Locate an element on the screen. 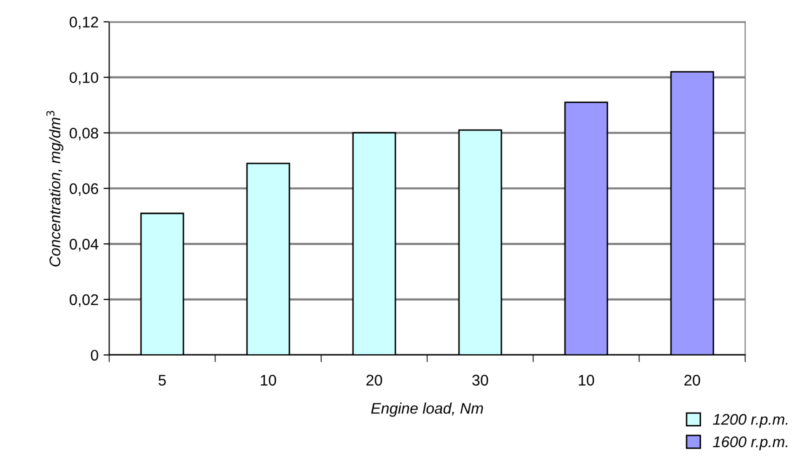 This screenshot has height=464, width=803. y-tick-label: 0,08 is located at coordinates (84, 134).